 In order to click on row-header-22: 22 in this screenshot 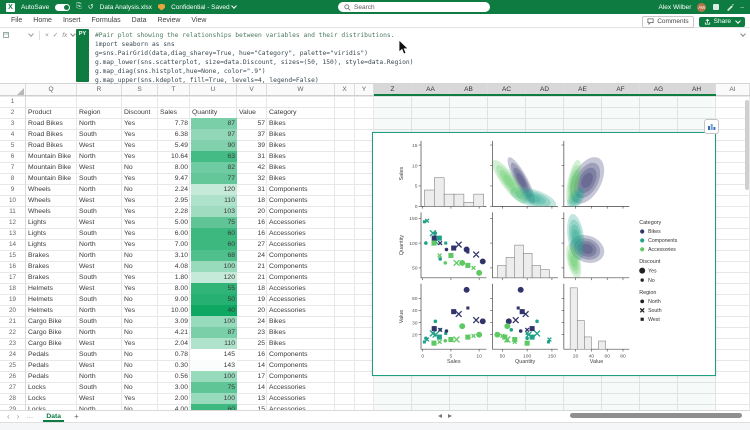, I will do `click(13, 332)`.